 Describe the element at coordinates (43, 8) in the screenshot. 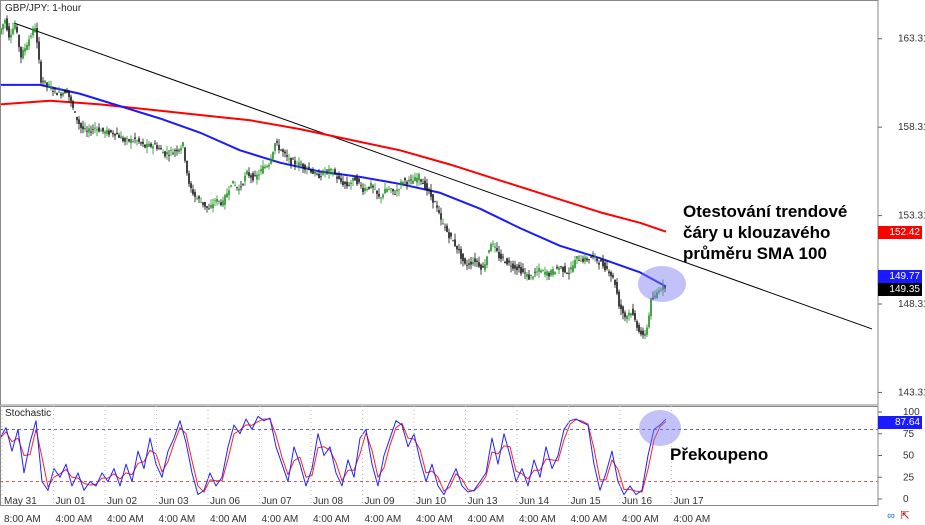

I see `chart-title: GBP/JPY: 1-hour` at that location.